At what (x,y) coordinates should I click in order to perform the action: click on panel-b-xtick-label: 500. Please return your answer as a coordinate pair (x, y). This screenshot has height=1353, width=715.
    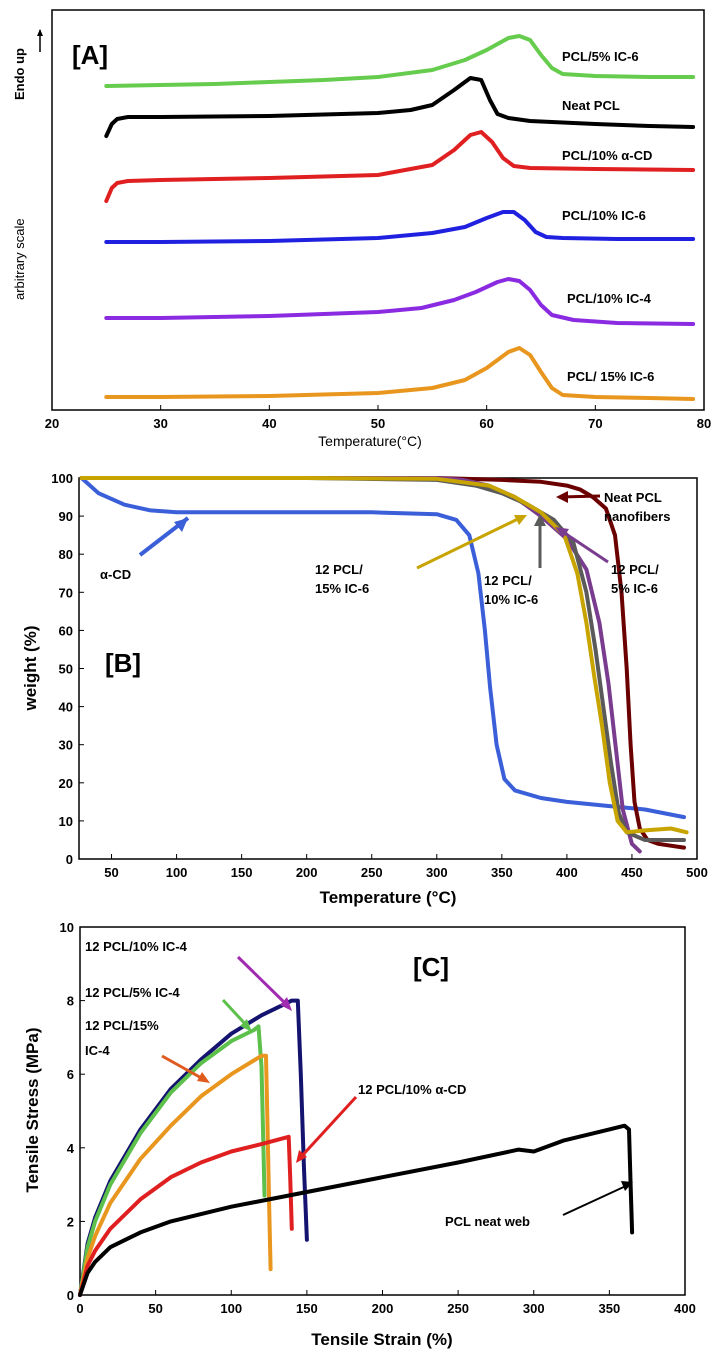
    Looking at the image, I should click on (697, 872).